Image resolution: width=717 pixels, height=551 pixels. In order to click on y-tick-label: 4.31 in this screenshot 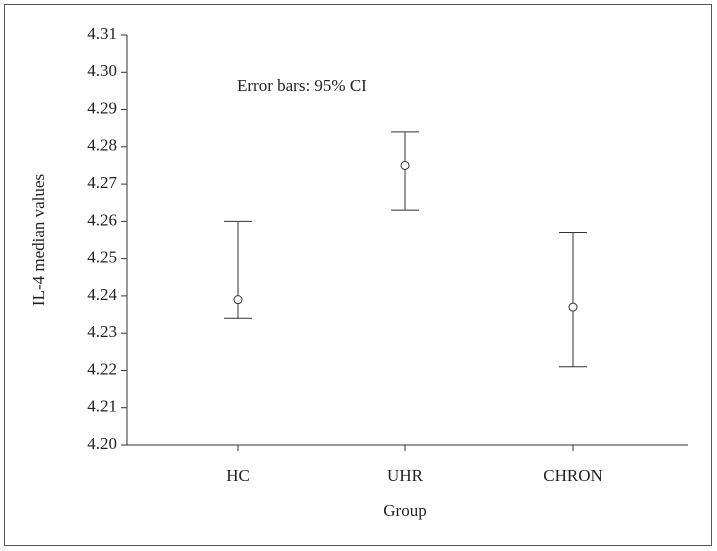, I will do `click(102, 33)`.